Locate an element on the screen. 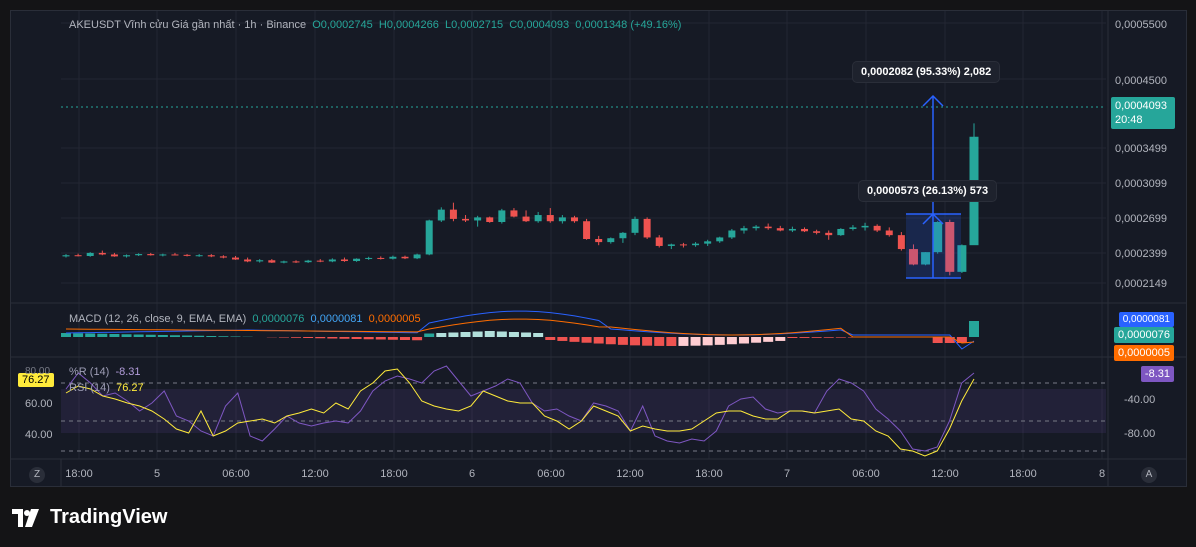 This screenshot has height=547, width=1196. macd-signal-line is located at coordinates (520, 331).